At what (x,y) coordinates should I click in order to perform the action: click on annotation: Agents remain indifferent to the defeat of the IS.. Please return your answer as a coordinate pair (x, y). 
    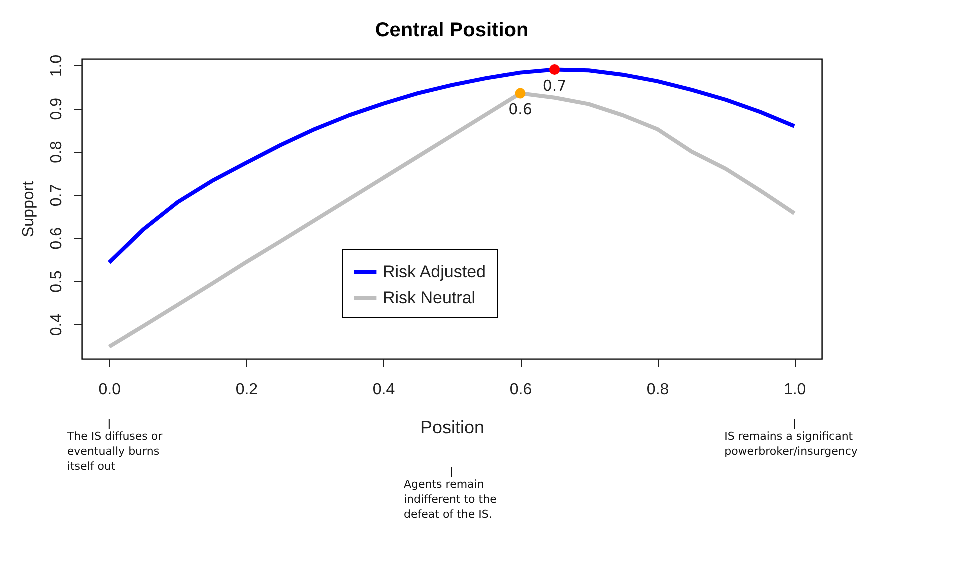
    Looking at the image, I should click on (451, 499).